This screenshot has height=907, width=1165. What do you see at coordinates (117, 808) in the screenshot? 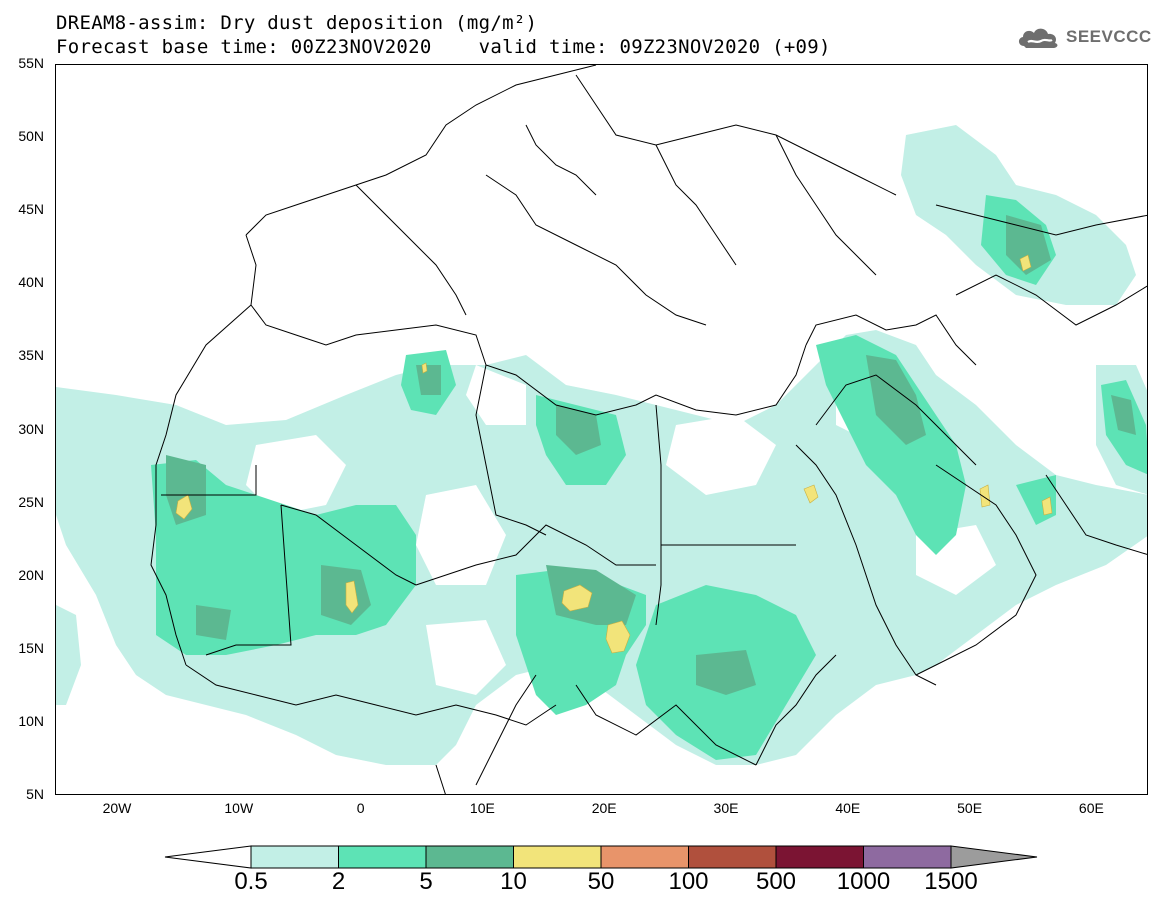
I see `lon-label: 20W` at bounding box center [117, 808].